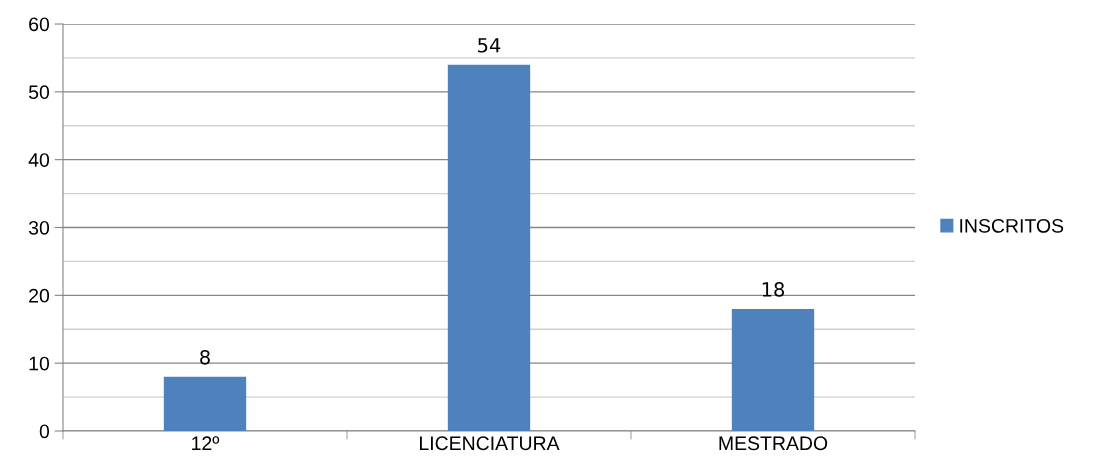 The width and height of the screenshot is (1109, 469). What do you see at coordinates (39, 160) in the screenshot?
I see `y-tick-label: 40` at bounding box center [39, 160].